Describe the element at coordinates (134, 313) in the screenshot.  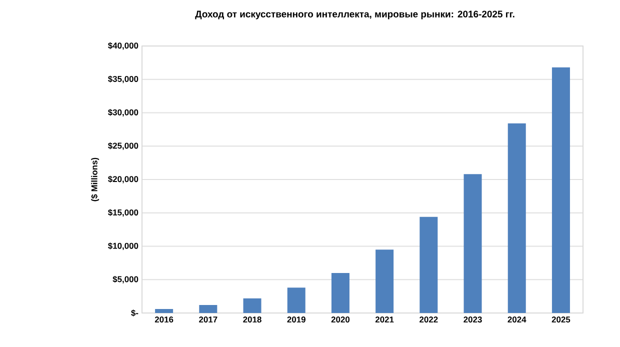
I see `y-tick-label: $-` at that location.